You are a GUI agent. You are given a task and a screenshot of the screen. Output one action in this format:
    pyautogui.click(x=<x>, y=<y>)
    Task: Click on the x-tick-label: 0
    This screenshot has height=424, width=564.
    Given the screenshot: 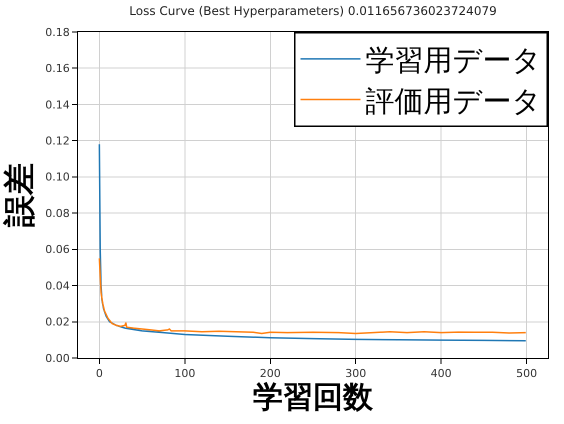 What is the action you would take?
    pyautogui.click(x=99, y=373)
    